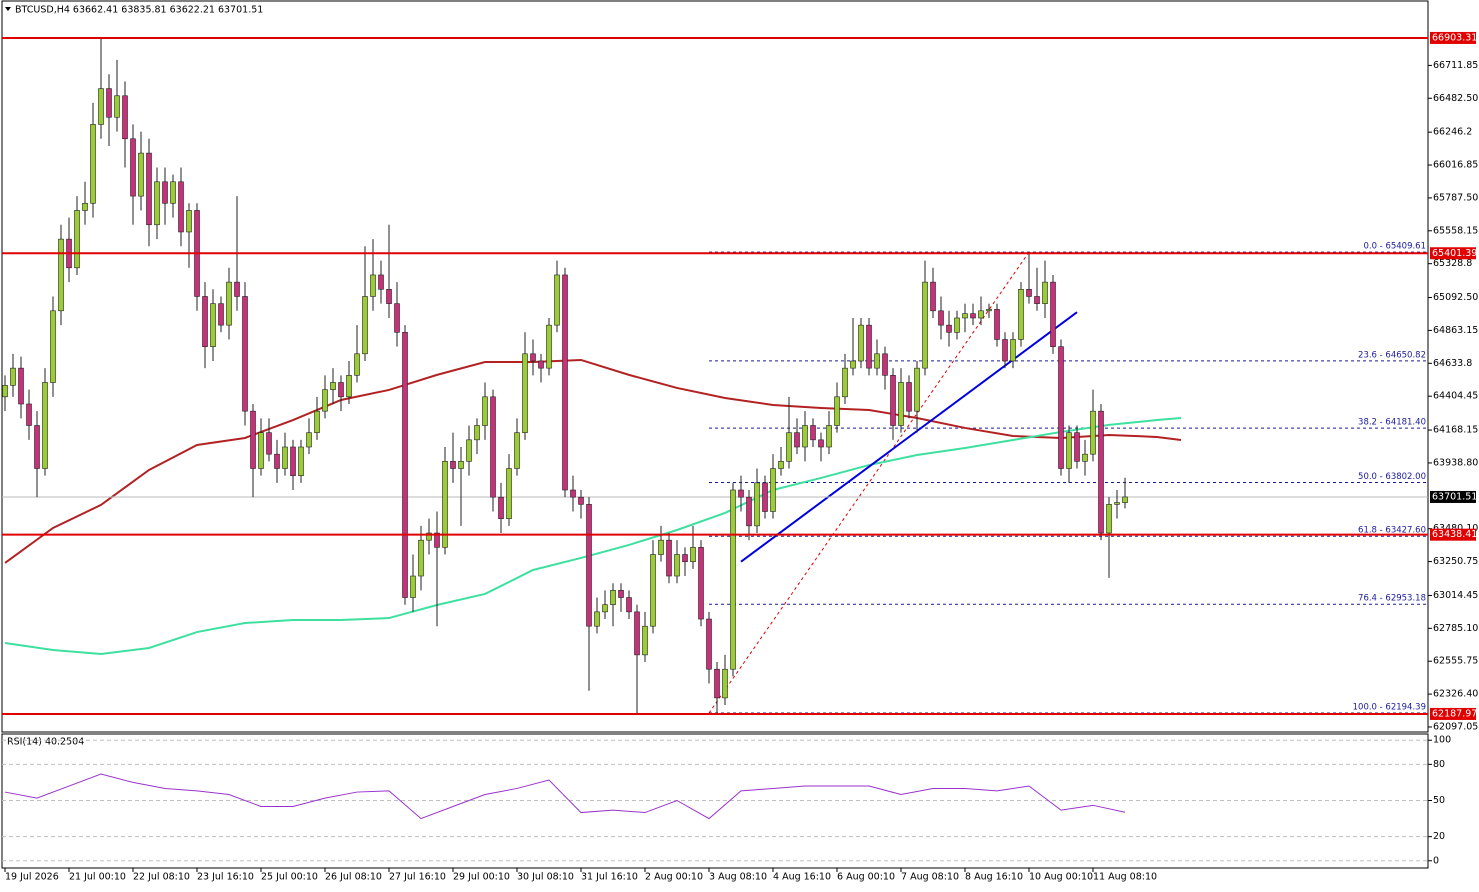 The height and width of the screenshot is (892, 1479). Describe the element at coordinates (1455, 462) in the screenshot. I see `y-tick-label: 63938.80` at that location.